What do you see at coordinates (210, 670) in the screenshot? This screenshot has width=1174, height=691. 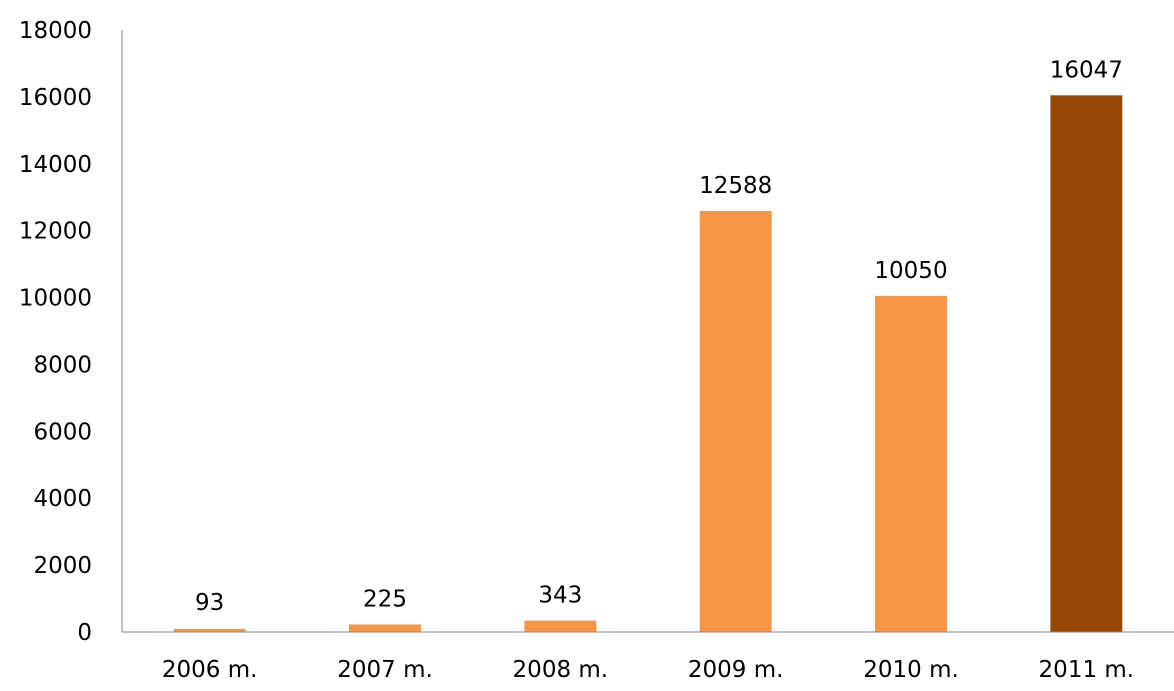 I see `x-tick-label: 2006 m.` at bounding box center [210, 670].